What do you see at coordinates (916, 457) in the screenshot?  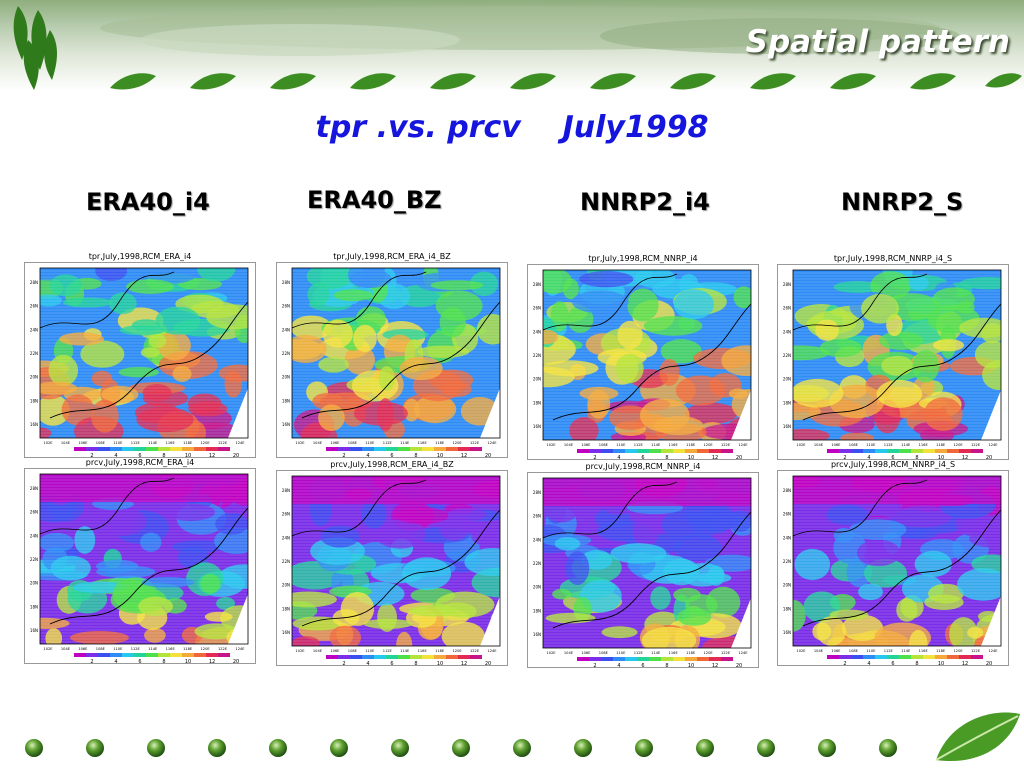 I see `colorbar-tick-label: 8` at bounding box center [916, 457].